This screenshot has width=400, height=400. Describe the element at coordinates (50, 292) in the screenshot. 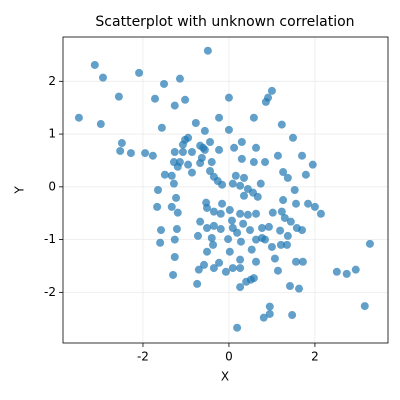

I see `y-tick-label: -2` at that location.